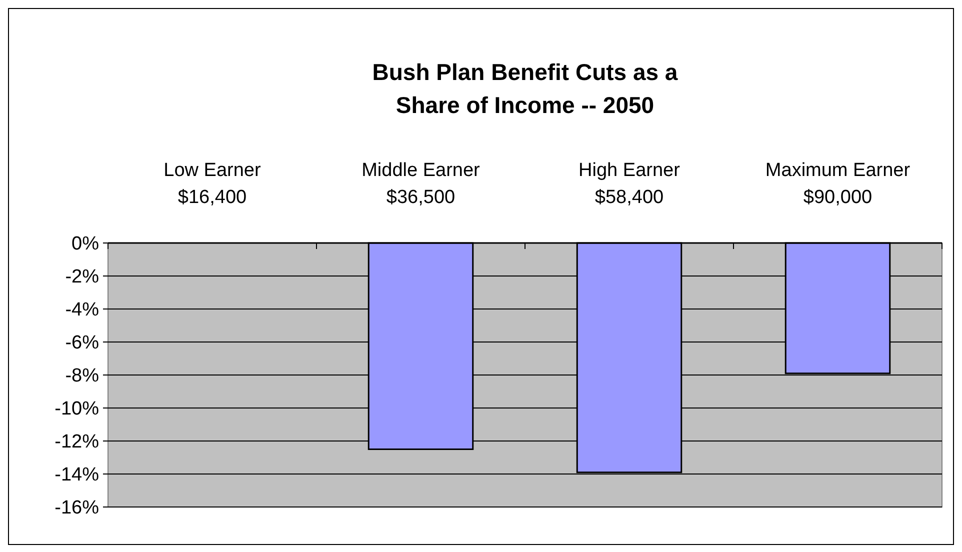  I want to click on y-tick-label: -12%, so click(77, 442).